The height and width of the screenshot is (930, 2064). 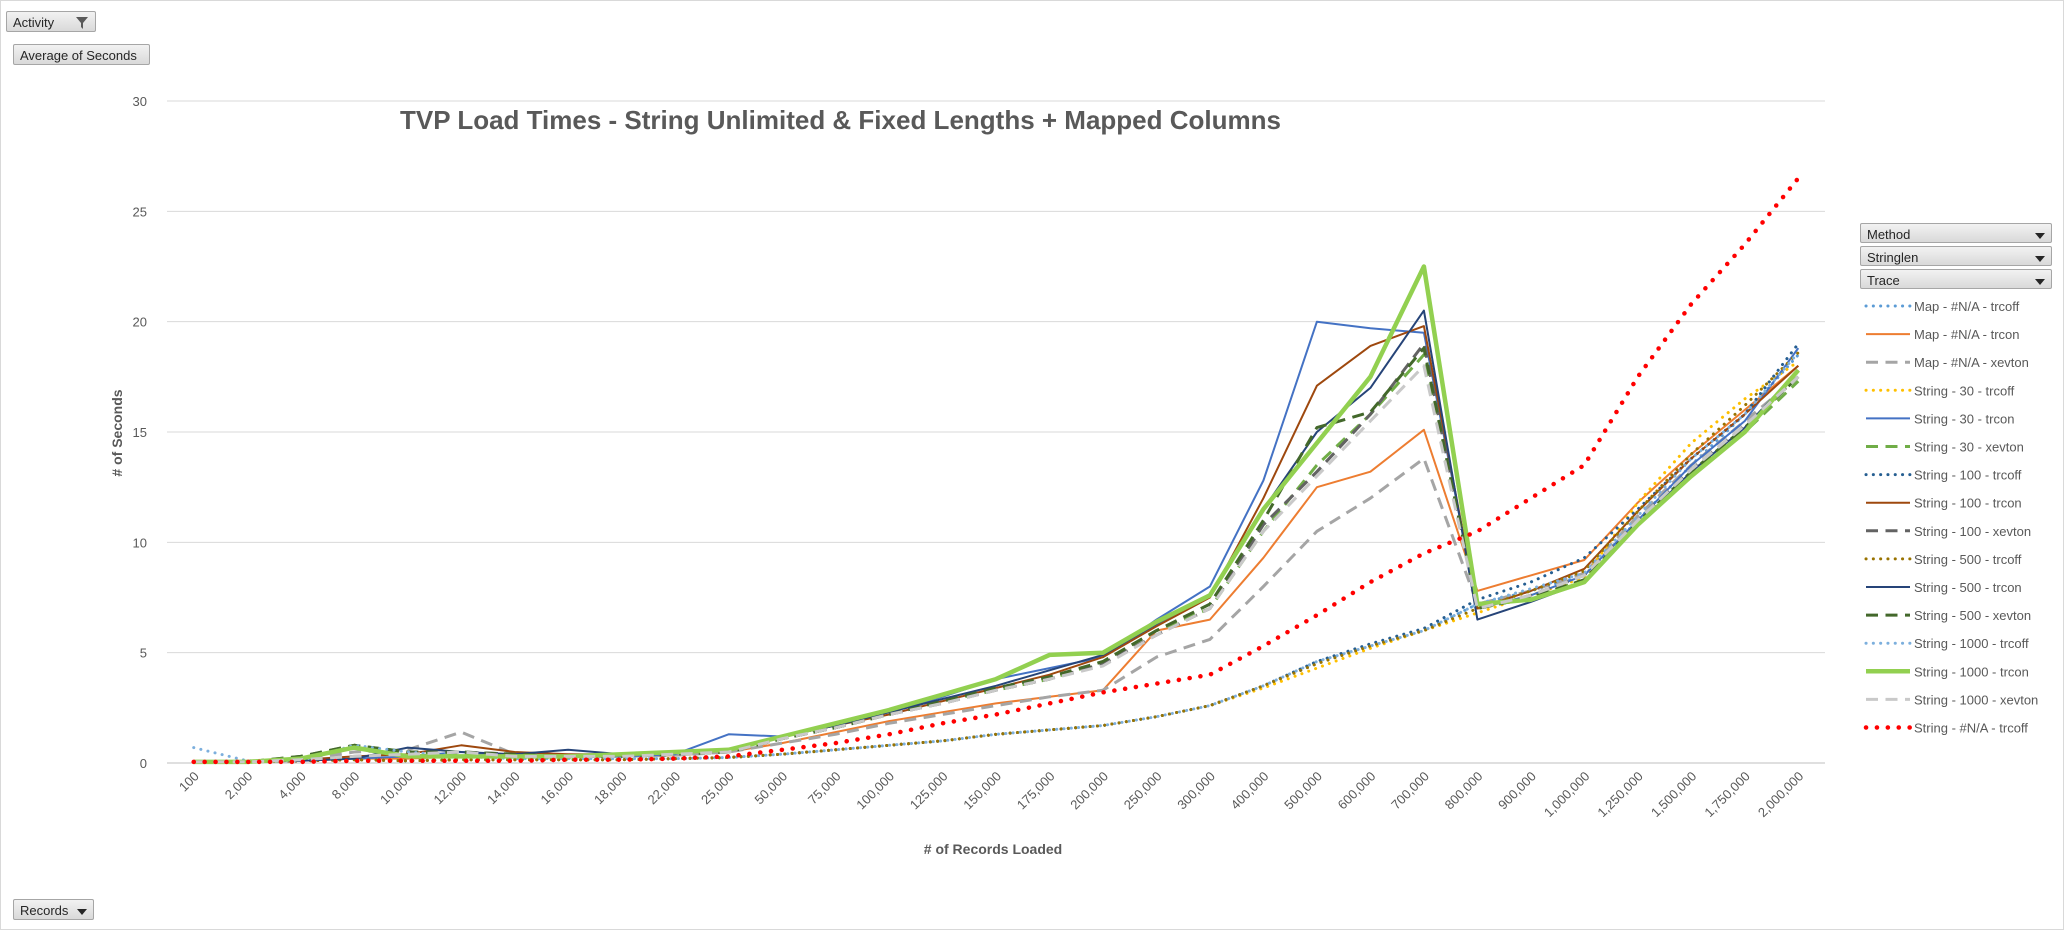 What do you see at coordinates (1969, 447) in the screenshot?
I see `legend-entry-label: String - 30 - xevton` at bounding box center [1969, 447].